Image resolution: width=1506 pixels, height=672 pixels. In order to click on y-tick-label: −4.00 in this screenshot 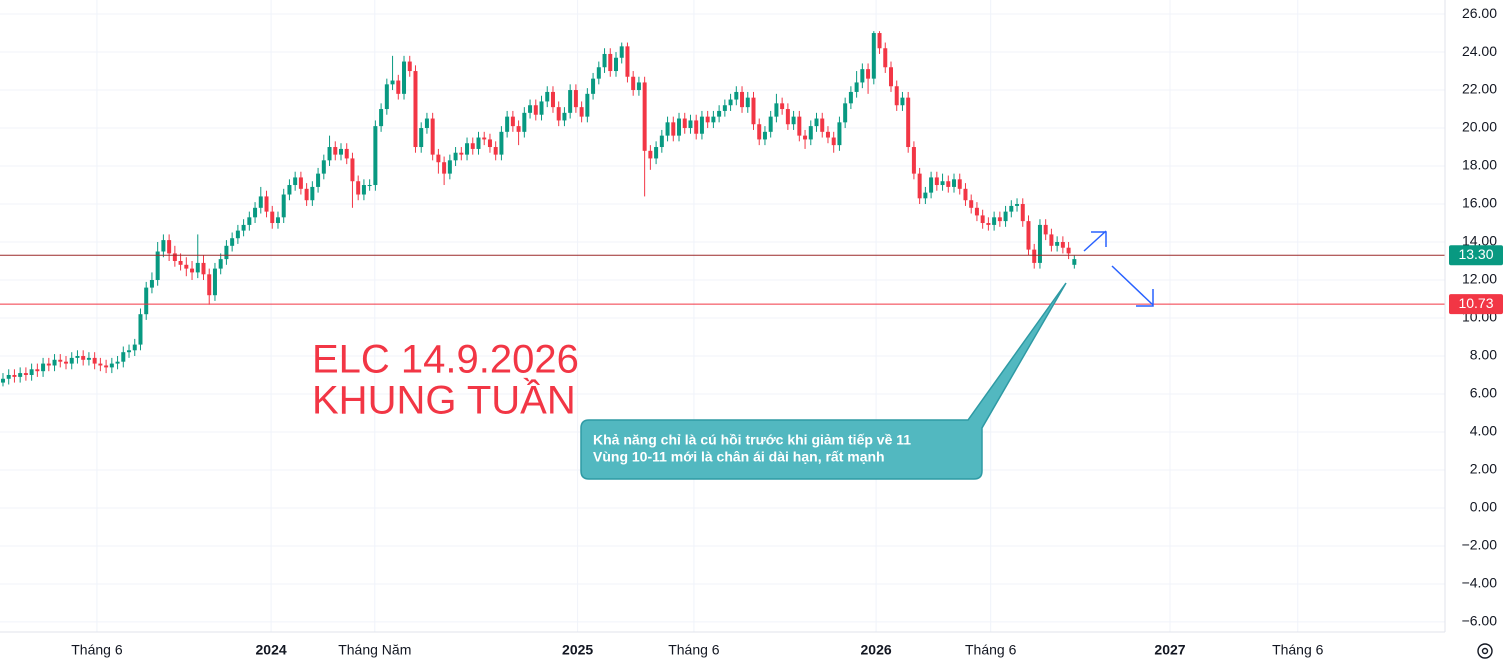, I will do `click(1480, 583)`.